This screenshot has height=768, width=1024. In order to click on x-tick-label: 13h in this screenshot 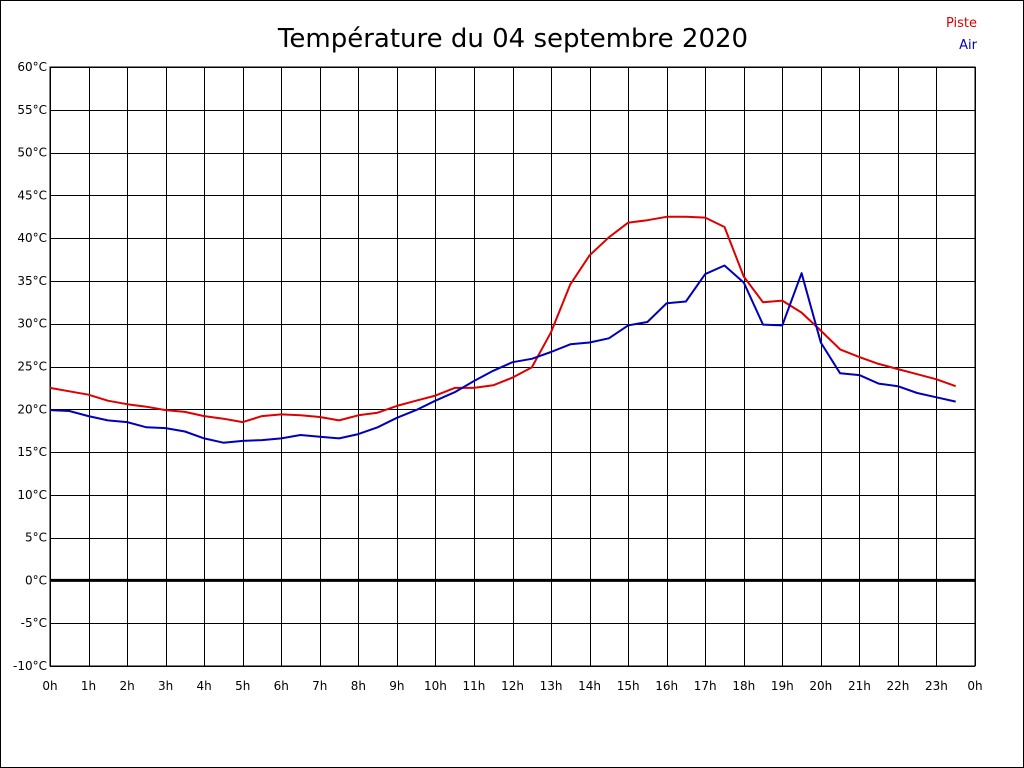, I will do `click(551, 686)`.